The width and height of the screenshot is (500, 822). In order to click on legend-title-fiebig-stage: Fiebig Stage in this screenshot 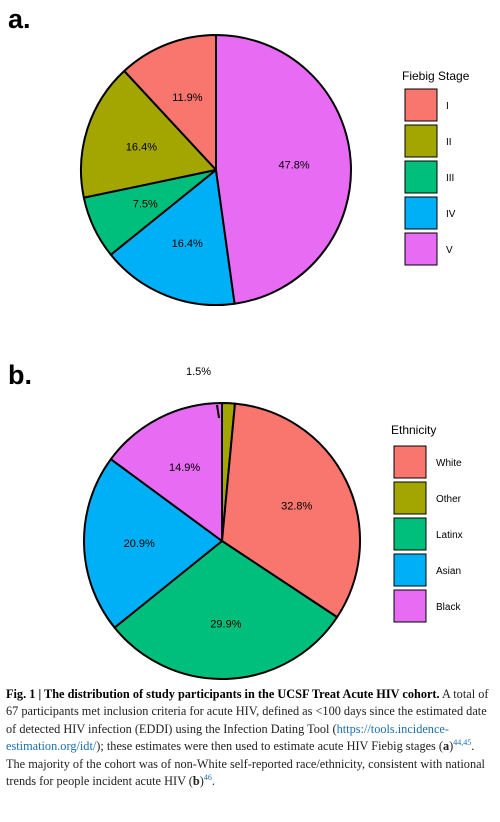, I will do `click(436, 76)`.